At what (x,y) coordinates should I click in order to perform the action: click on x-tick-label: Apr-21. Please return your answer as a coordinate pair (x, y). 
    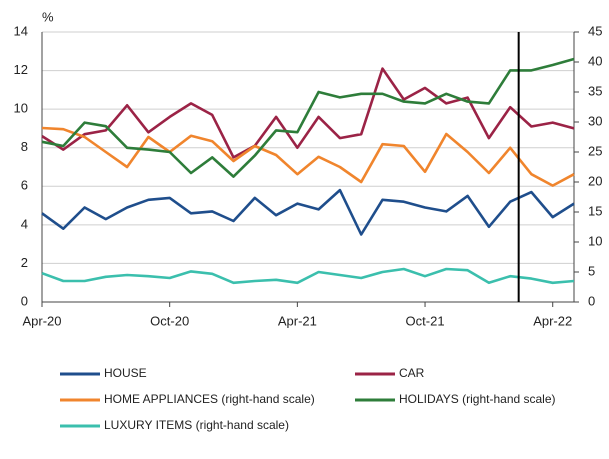
    Looking at the image, I should click on (297, 320).